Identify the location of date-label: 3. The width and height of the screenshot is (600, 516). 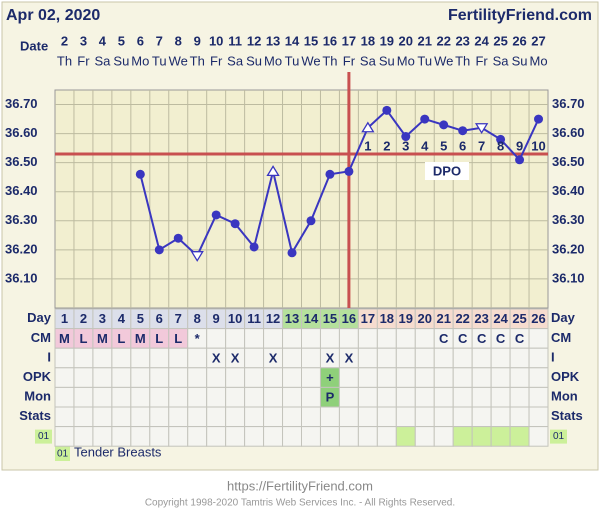
(83, 40).